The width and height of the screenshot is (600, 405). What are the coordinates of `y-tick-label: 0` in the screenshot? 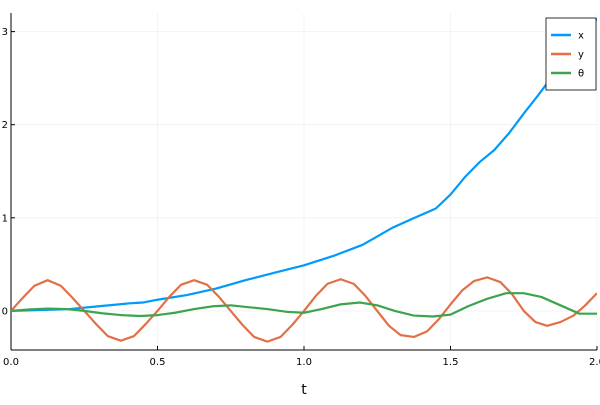 It's located at (5, 311).